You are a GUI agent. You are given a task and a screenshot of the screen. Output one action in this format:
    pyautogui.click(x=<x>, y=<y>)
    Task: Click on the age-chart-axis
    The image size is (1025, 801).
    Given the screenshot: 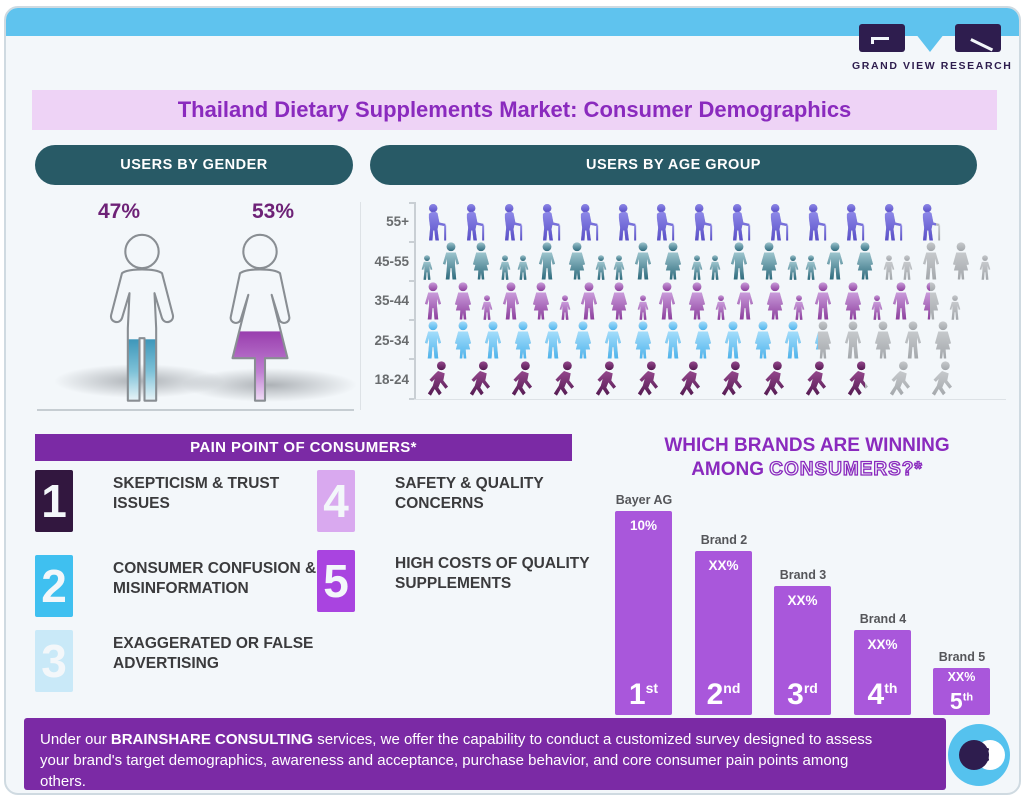 What is the action you would take?
    pyautogui.click(x=415, y=301)
    